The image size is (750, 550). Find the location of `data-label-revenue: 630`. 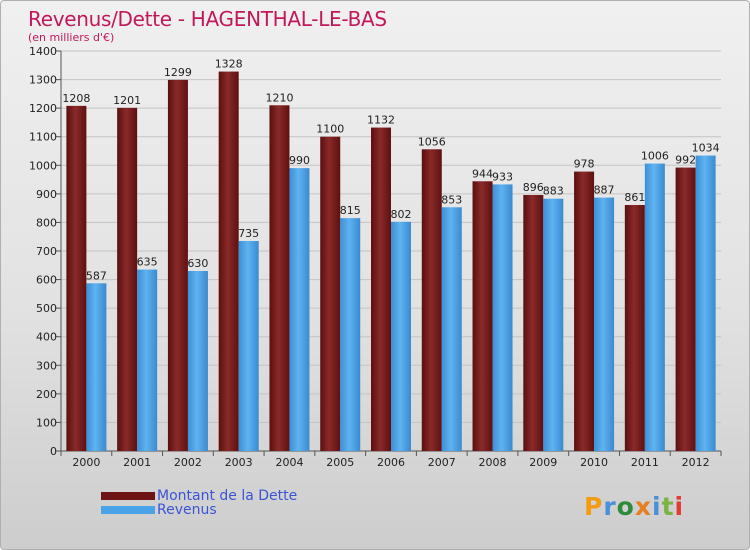

data-label-revenue: 630 is located at coordinates (197, 263).